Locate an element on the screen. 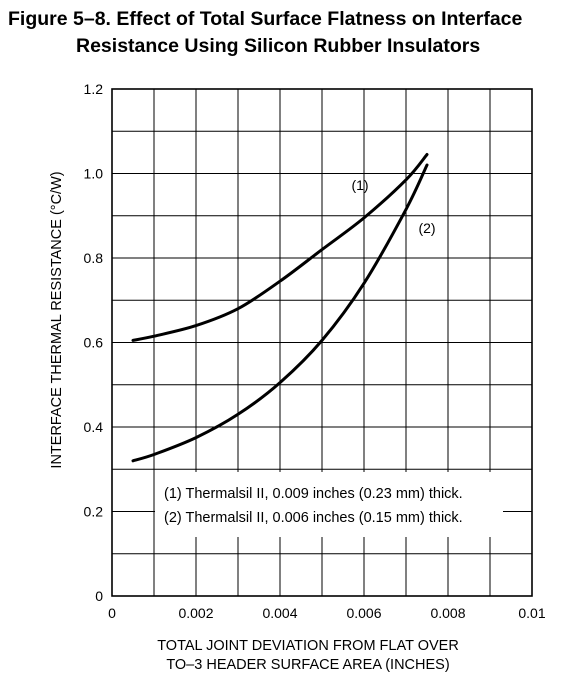 This screenshot has width=561, height=696. series-1-line is located at coordinates (280, 247).